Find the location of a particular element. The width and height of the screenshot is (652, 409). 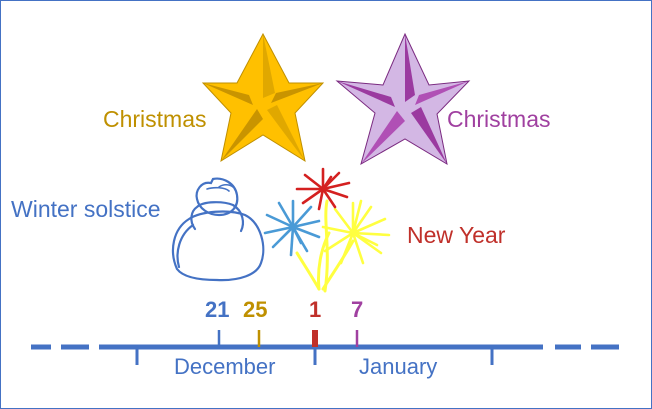

fireworks-icon is located at coordinates (327, 230).